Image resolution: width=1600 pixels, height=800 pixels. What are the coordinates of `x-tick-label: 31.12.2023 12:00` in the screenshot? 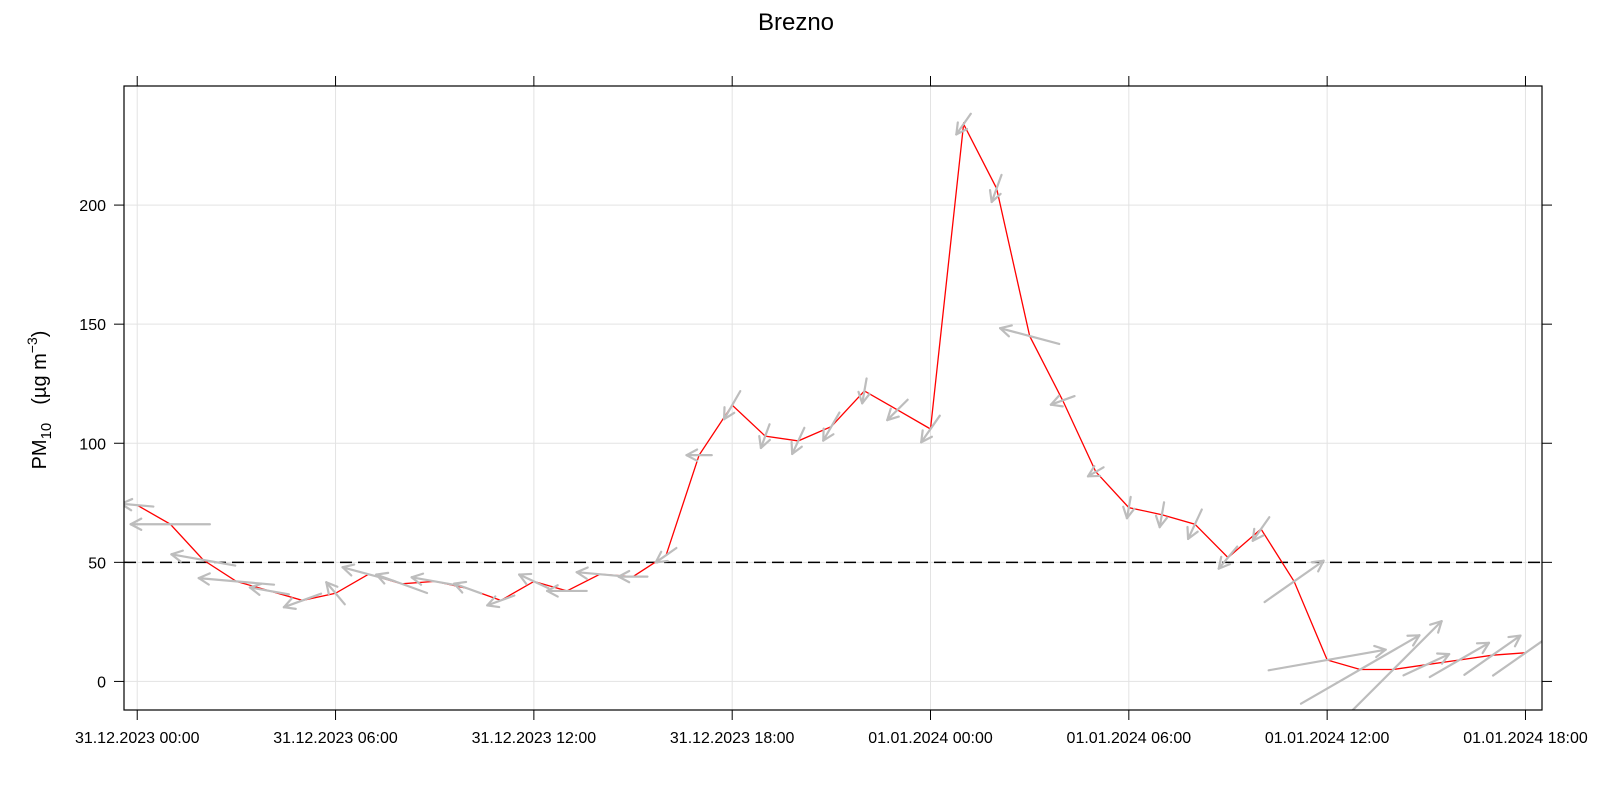 It's located at (534, 738).